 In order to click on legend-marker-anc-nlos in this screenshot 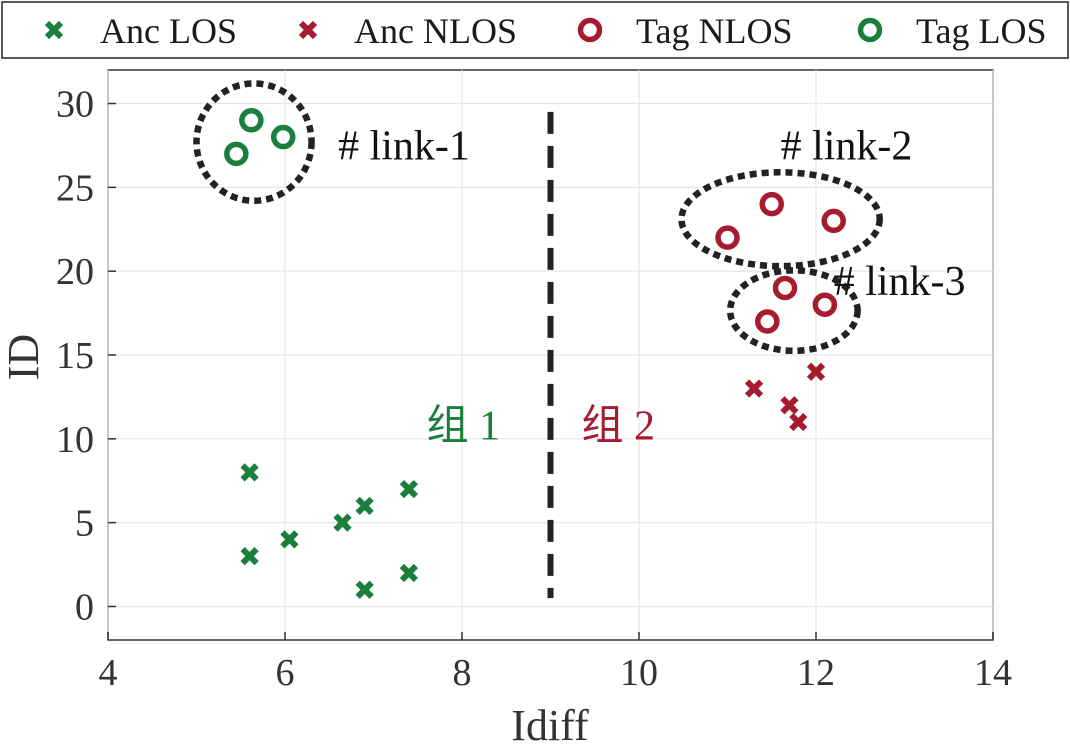, I will do `click(308, 30)`.